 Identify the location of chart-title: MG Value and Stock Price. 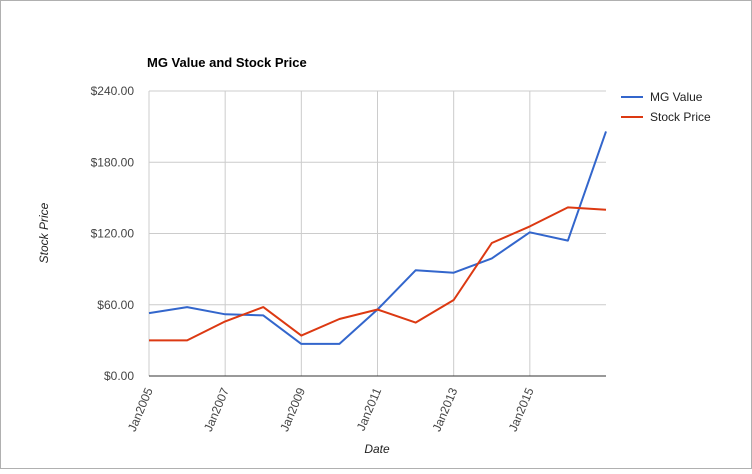
(227, 62).